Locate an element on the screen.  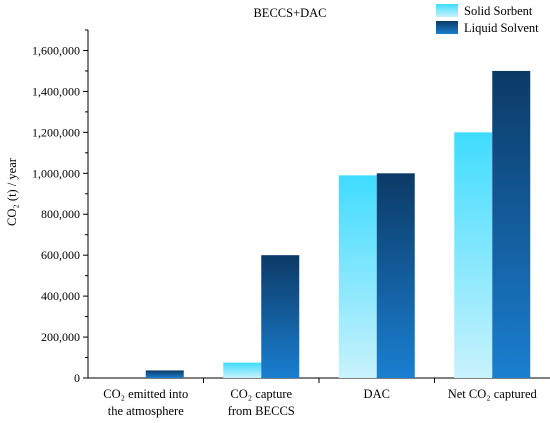
y-tick-label: 1,000,000 is located at coordinates (56, 173).